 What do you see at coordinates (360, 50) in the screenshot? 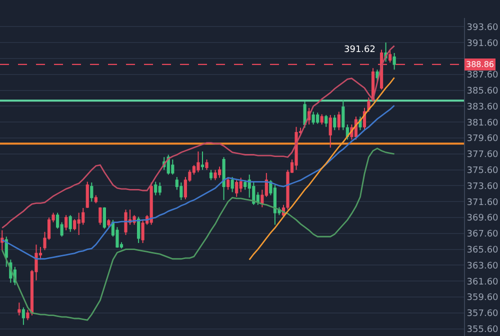
I see `annotation: 391.62` at bounding box center [360, 50].